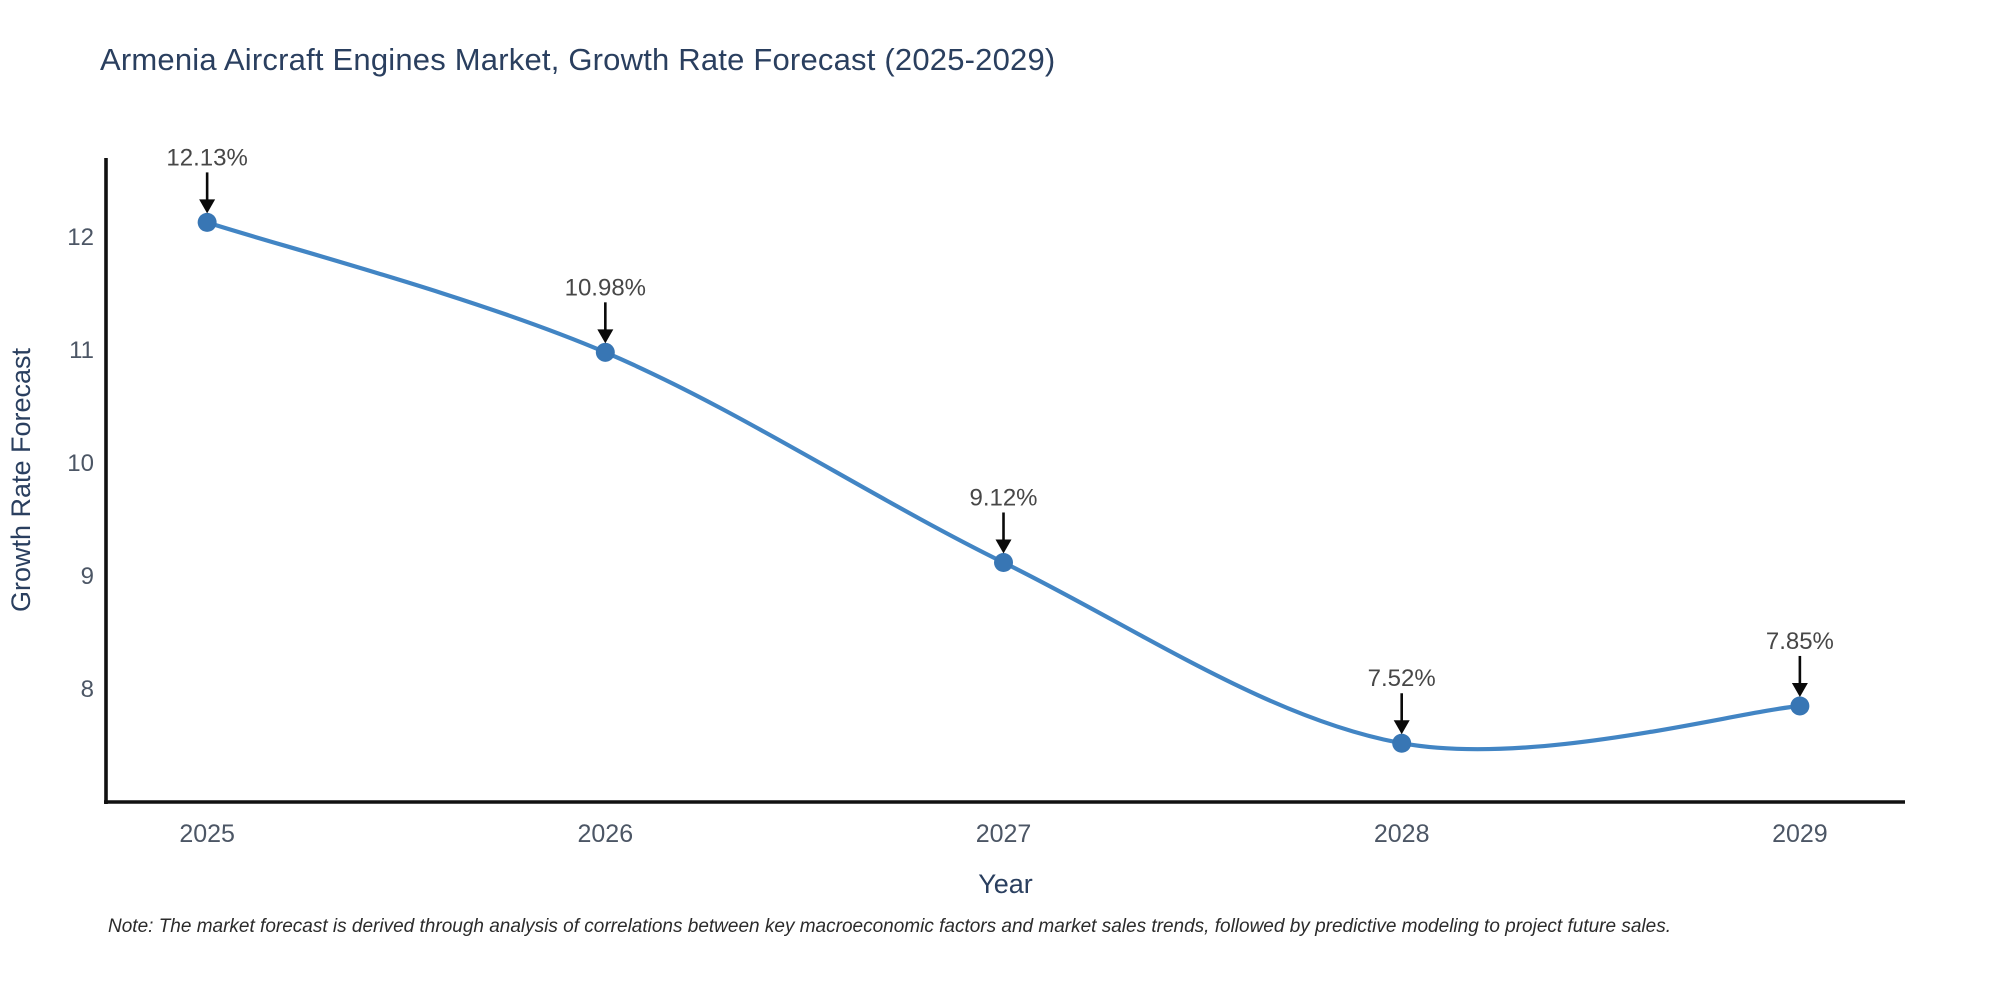 The width and height of the screenshot is (2000, 1000). Describe the element at coordinates (1800, 834) in the screenshot. I see `x-tick-label: 2029` at that location.